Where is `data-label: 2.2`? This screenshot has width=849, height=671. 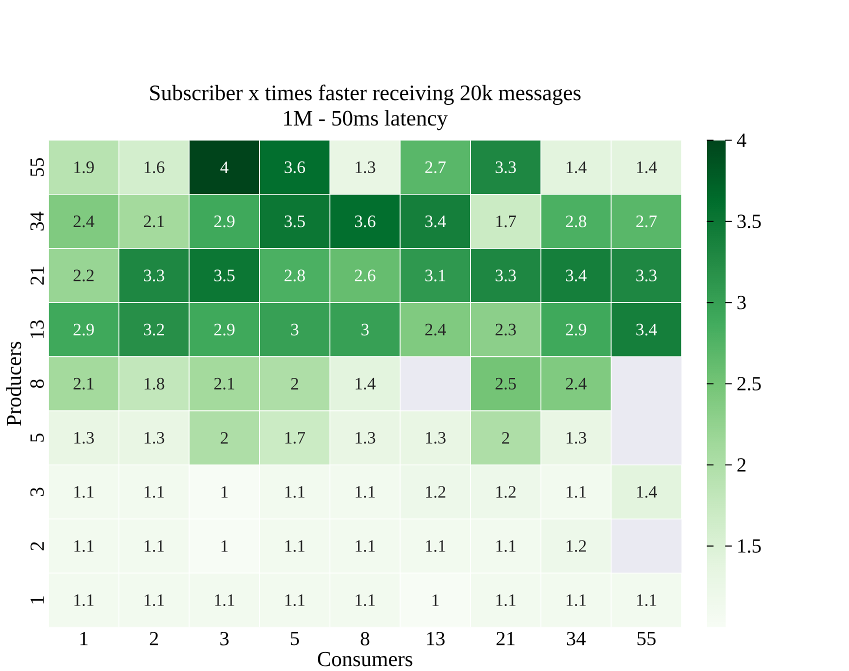 data-label: 2.2 is located at coordinates (84, 276).